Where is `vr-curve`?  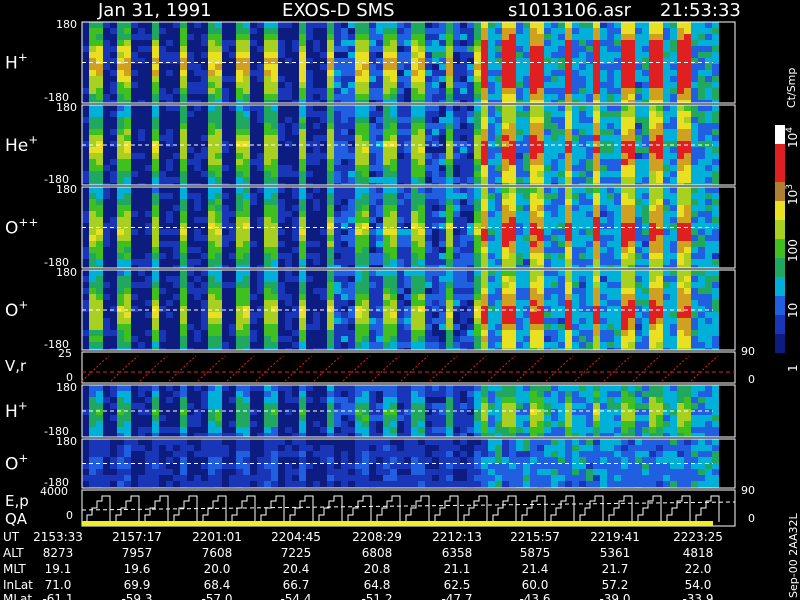 vr-curve is located at coordinates (443, 368).